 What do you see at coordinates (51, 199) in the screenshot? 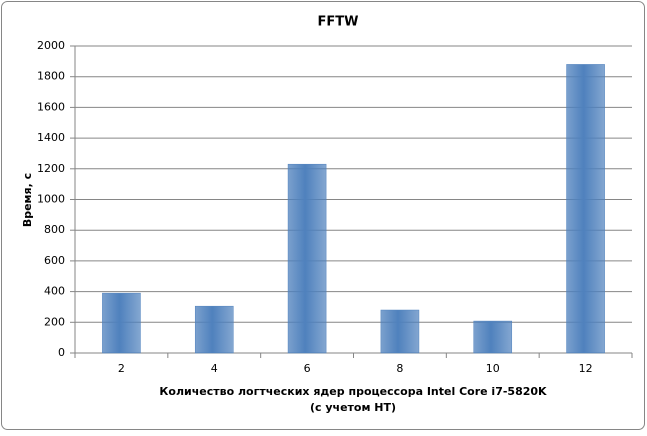
I see `y-tick-label: 1000` at bounding box center [51, 199].